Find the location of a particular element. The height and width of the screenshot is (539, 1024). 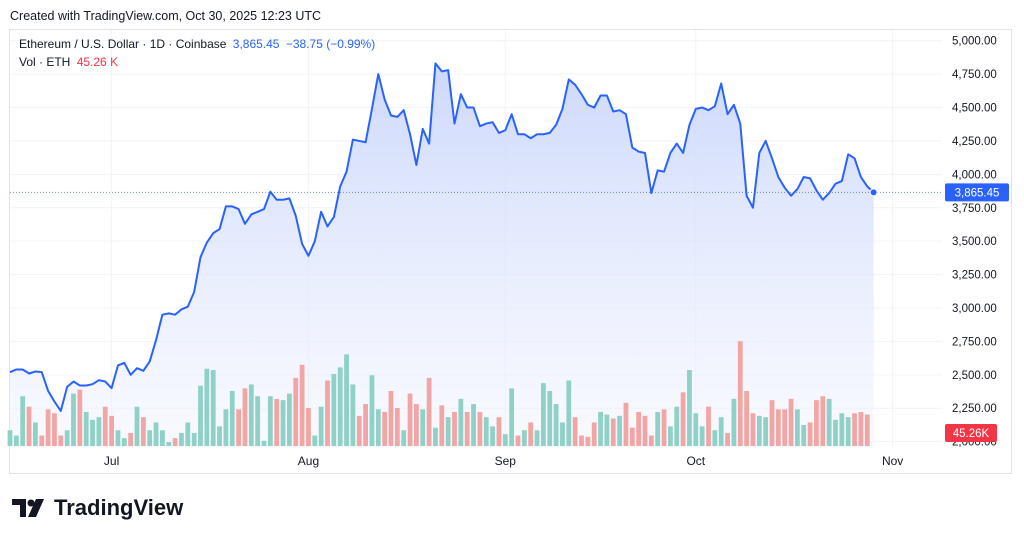

legend-volume-row: Vol · ETH 45.26 K is located at coordinates (70, 62).